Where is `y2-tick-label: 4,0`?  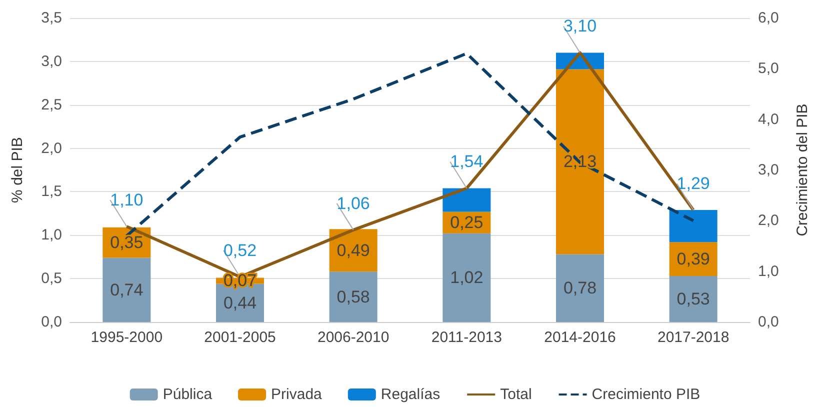 y2-tick-label: 4,0 is located at coordinates (768, 119).